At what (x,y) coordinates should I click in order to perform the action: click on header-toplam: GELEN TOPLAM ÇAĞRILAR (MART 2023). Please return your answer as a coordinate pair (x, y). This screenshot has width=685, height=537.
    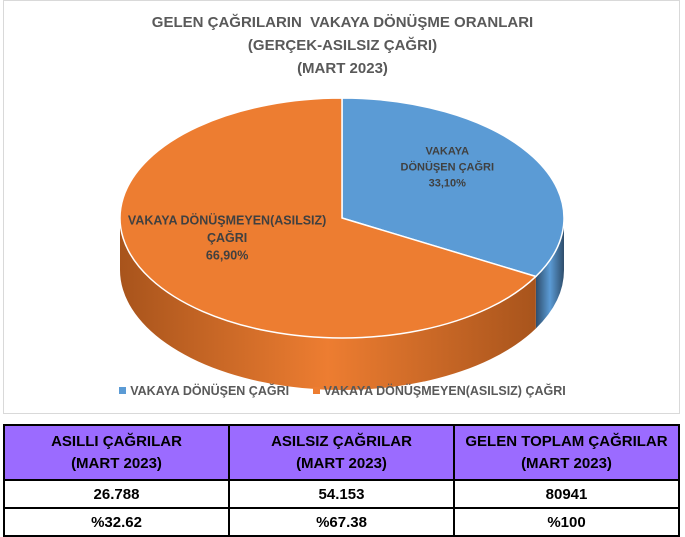
    Looking at the image, I should click on (566, 452).